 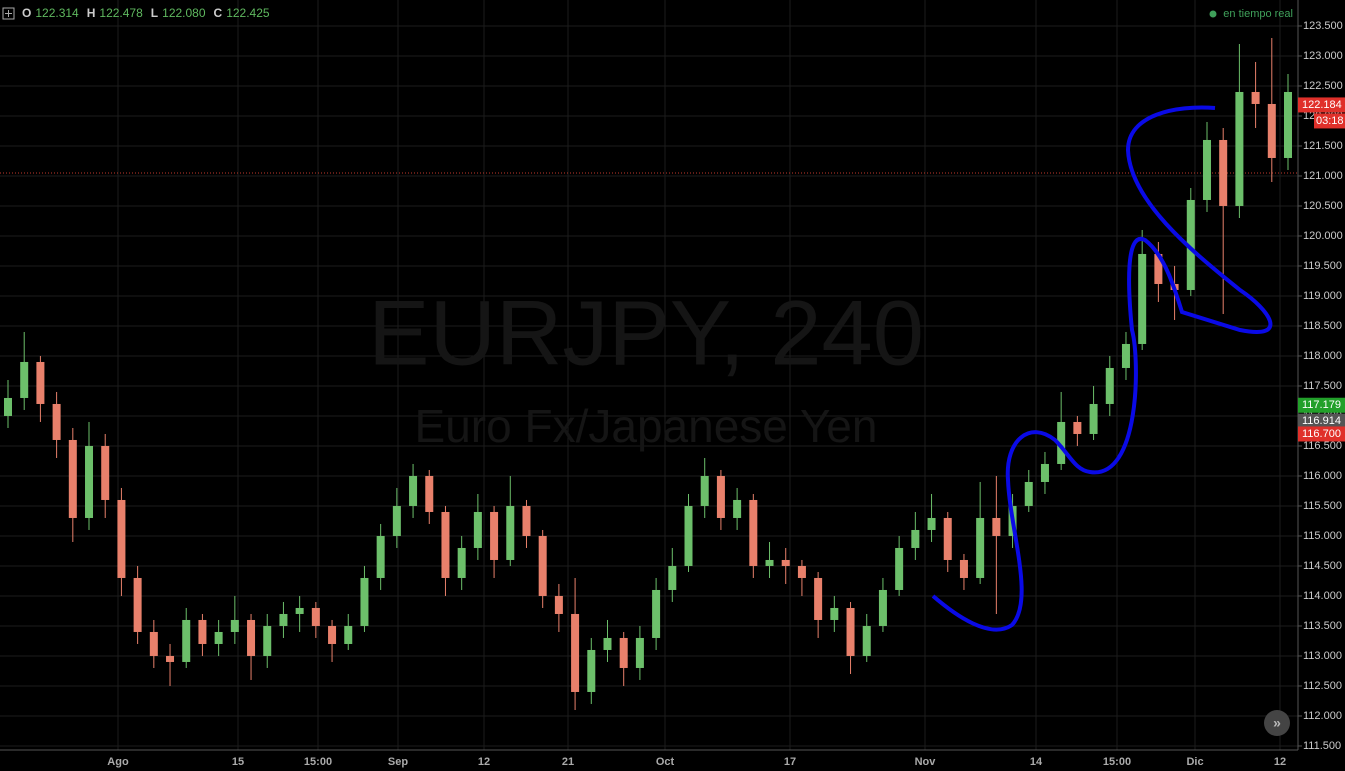 What do you see at coordinates (790, 762) in the screenshot?
I see `x-tick-label: 17` at bounding box center [790, 762].